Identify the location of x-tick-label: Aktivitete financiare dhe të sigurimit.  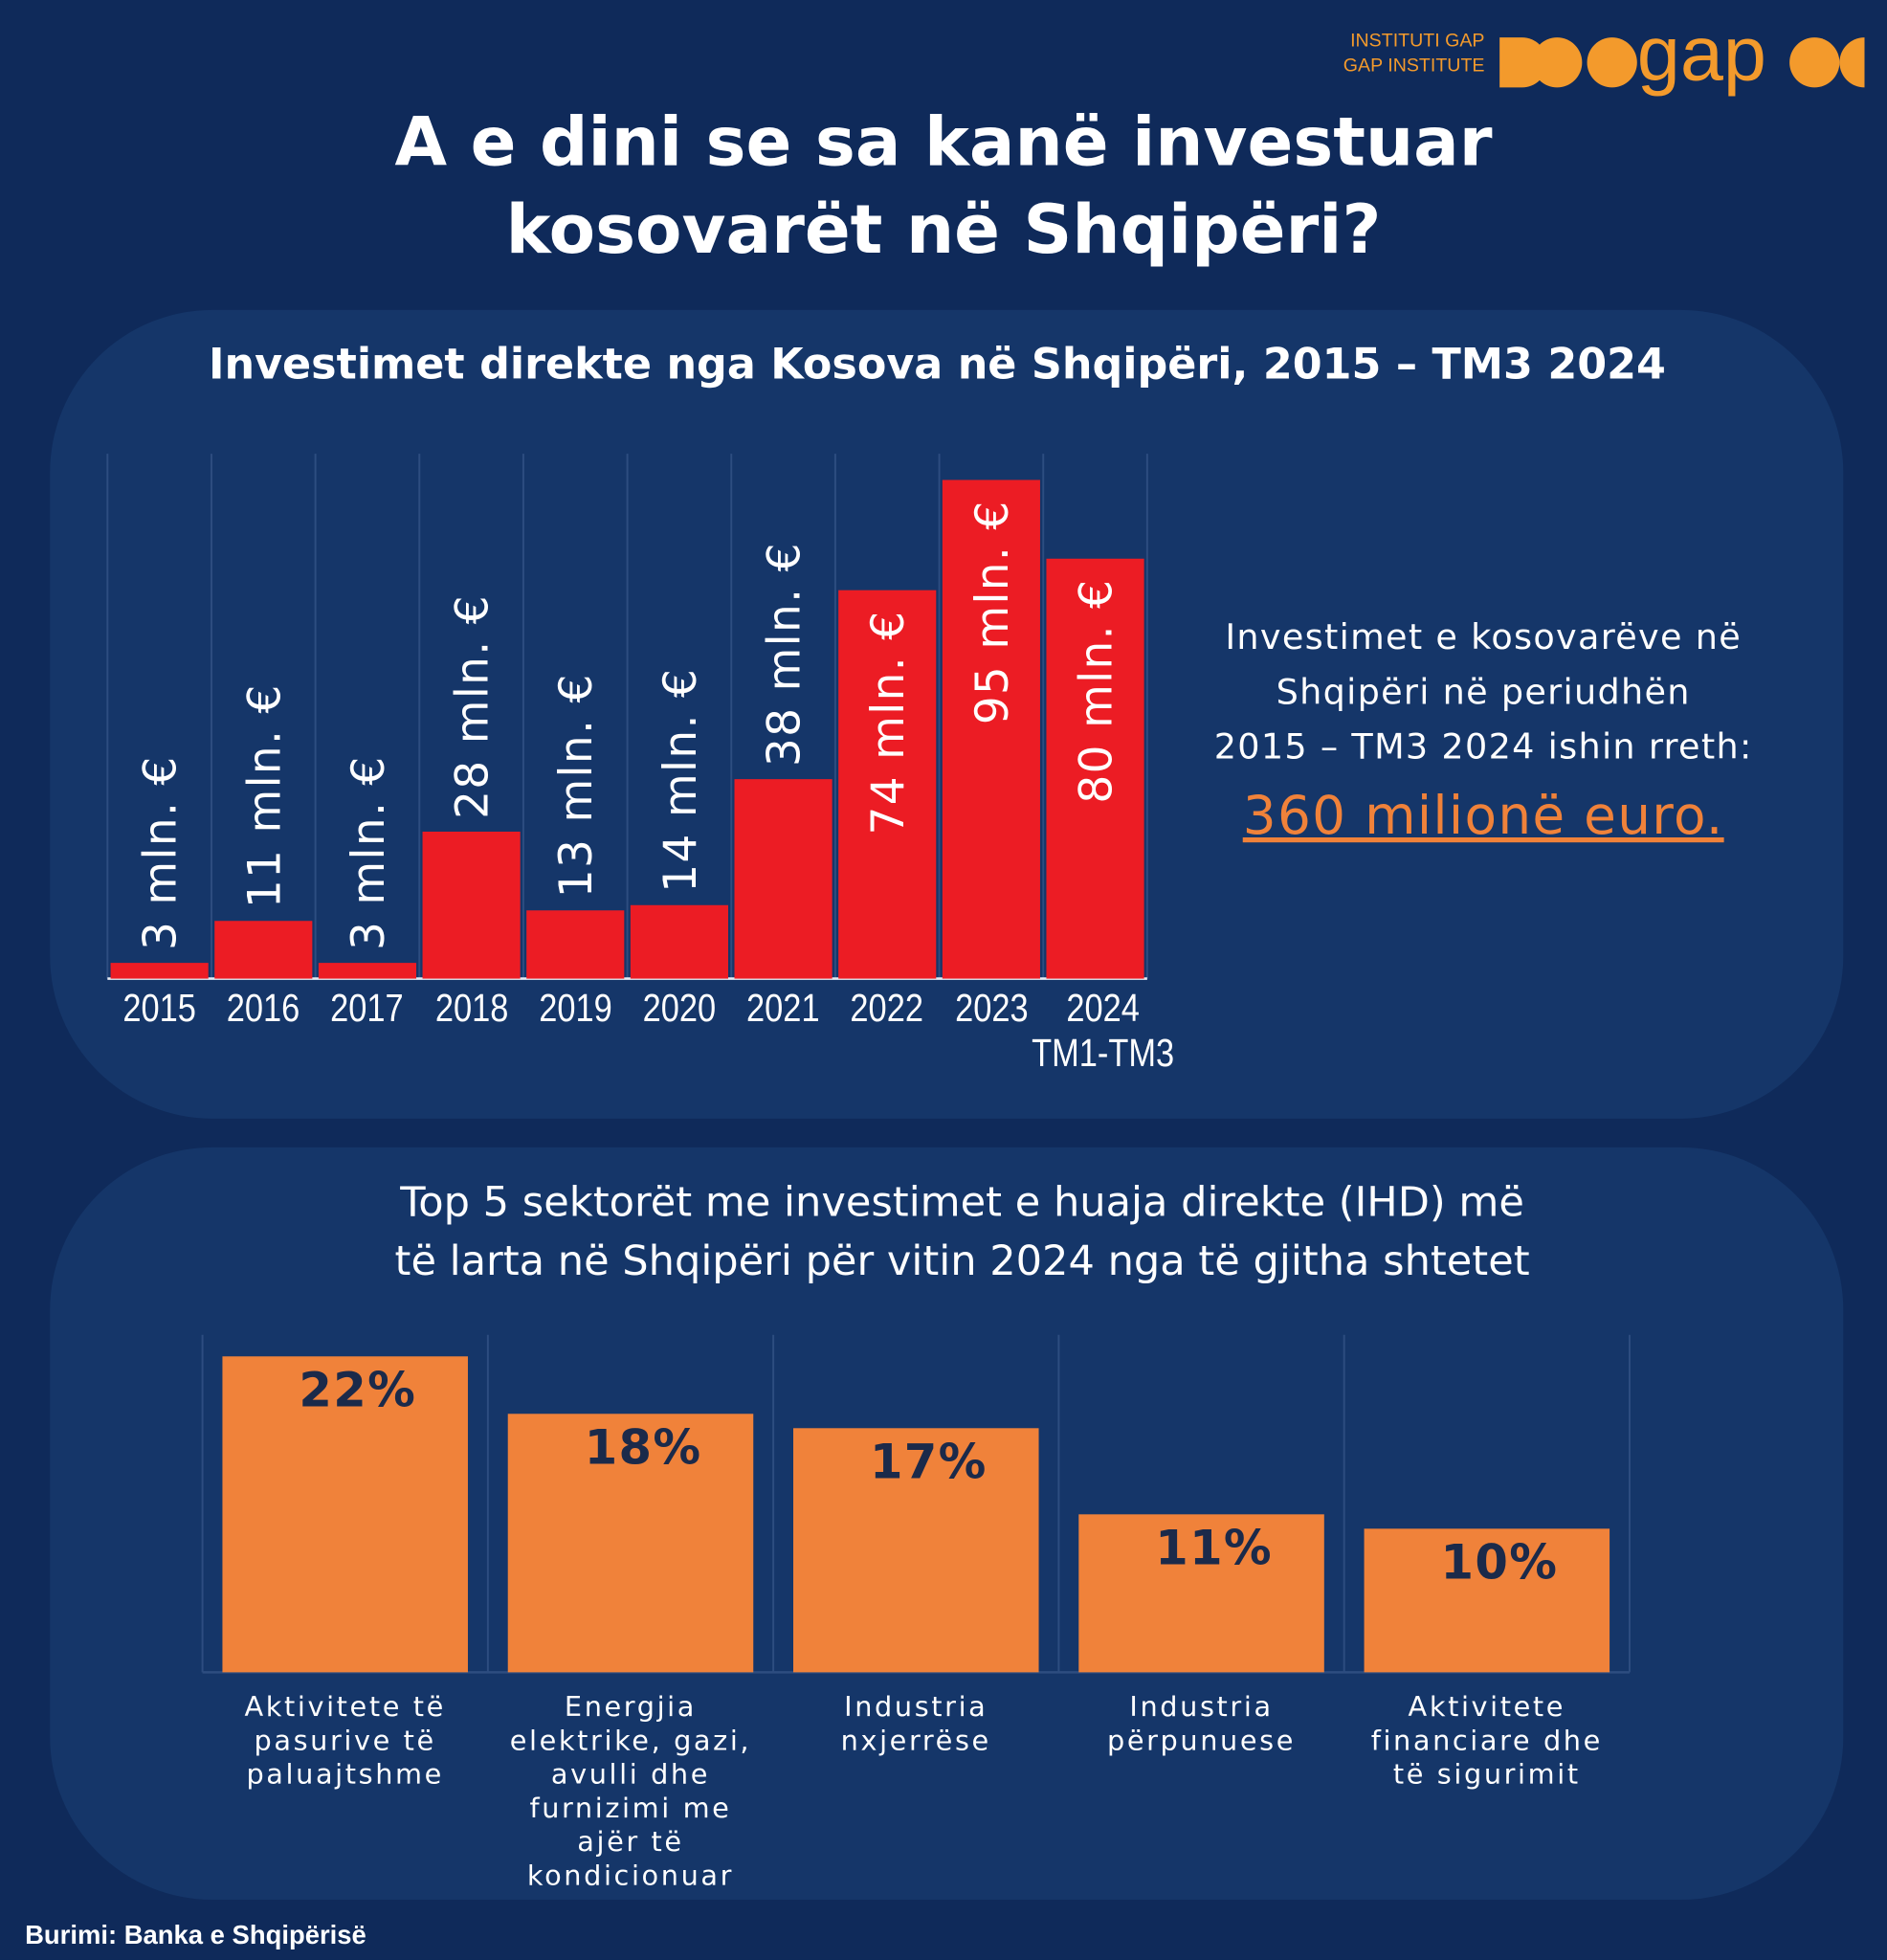
(1486, 1742).